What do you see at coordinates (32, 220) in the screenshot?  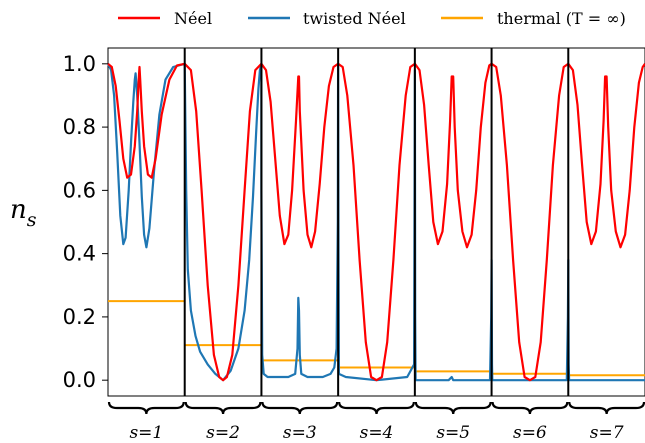 I see `y-axis-label-sub: s` at bounding box center [32, 220].